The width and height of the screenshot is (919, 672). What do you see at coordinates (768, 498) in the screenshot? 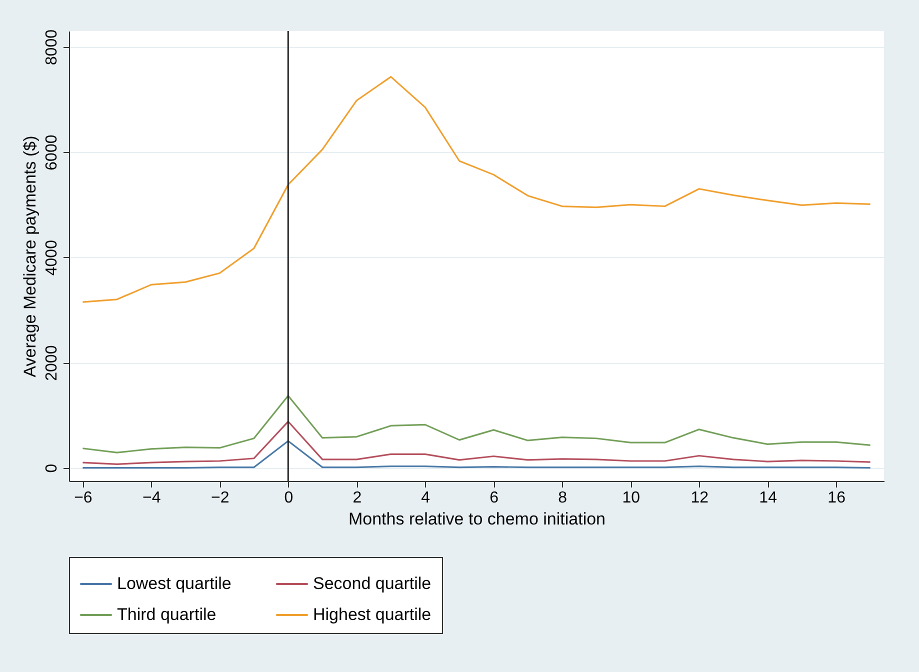
I see `x-tick-label: 14` at bounding box center [768, 498].